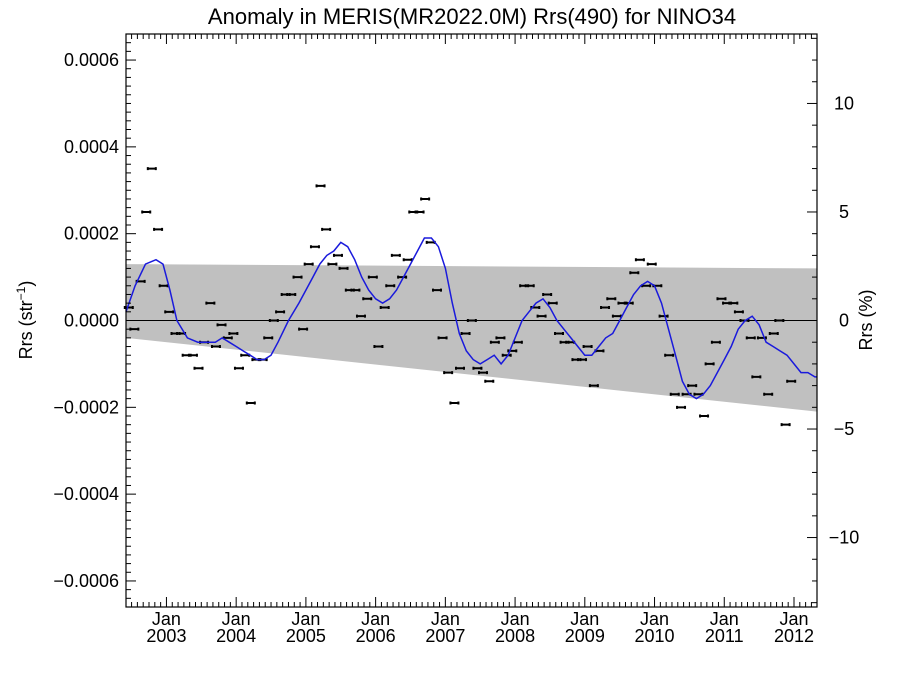  Describe the element at coordinates (844, 538) in the screenshot. I see `y2-tick-label: −10` at that location.